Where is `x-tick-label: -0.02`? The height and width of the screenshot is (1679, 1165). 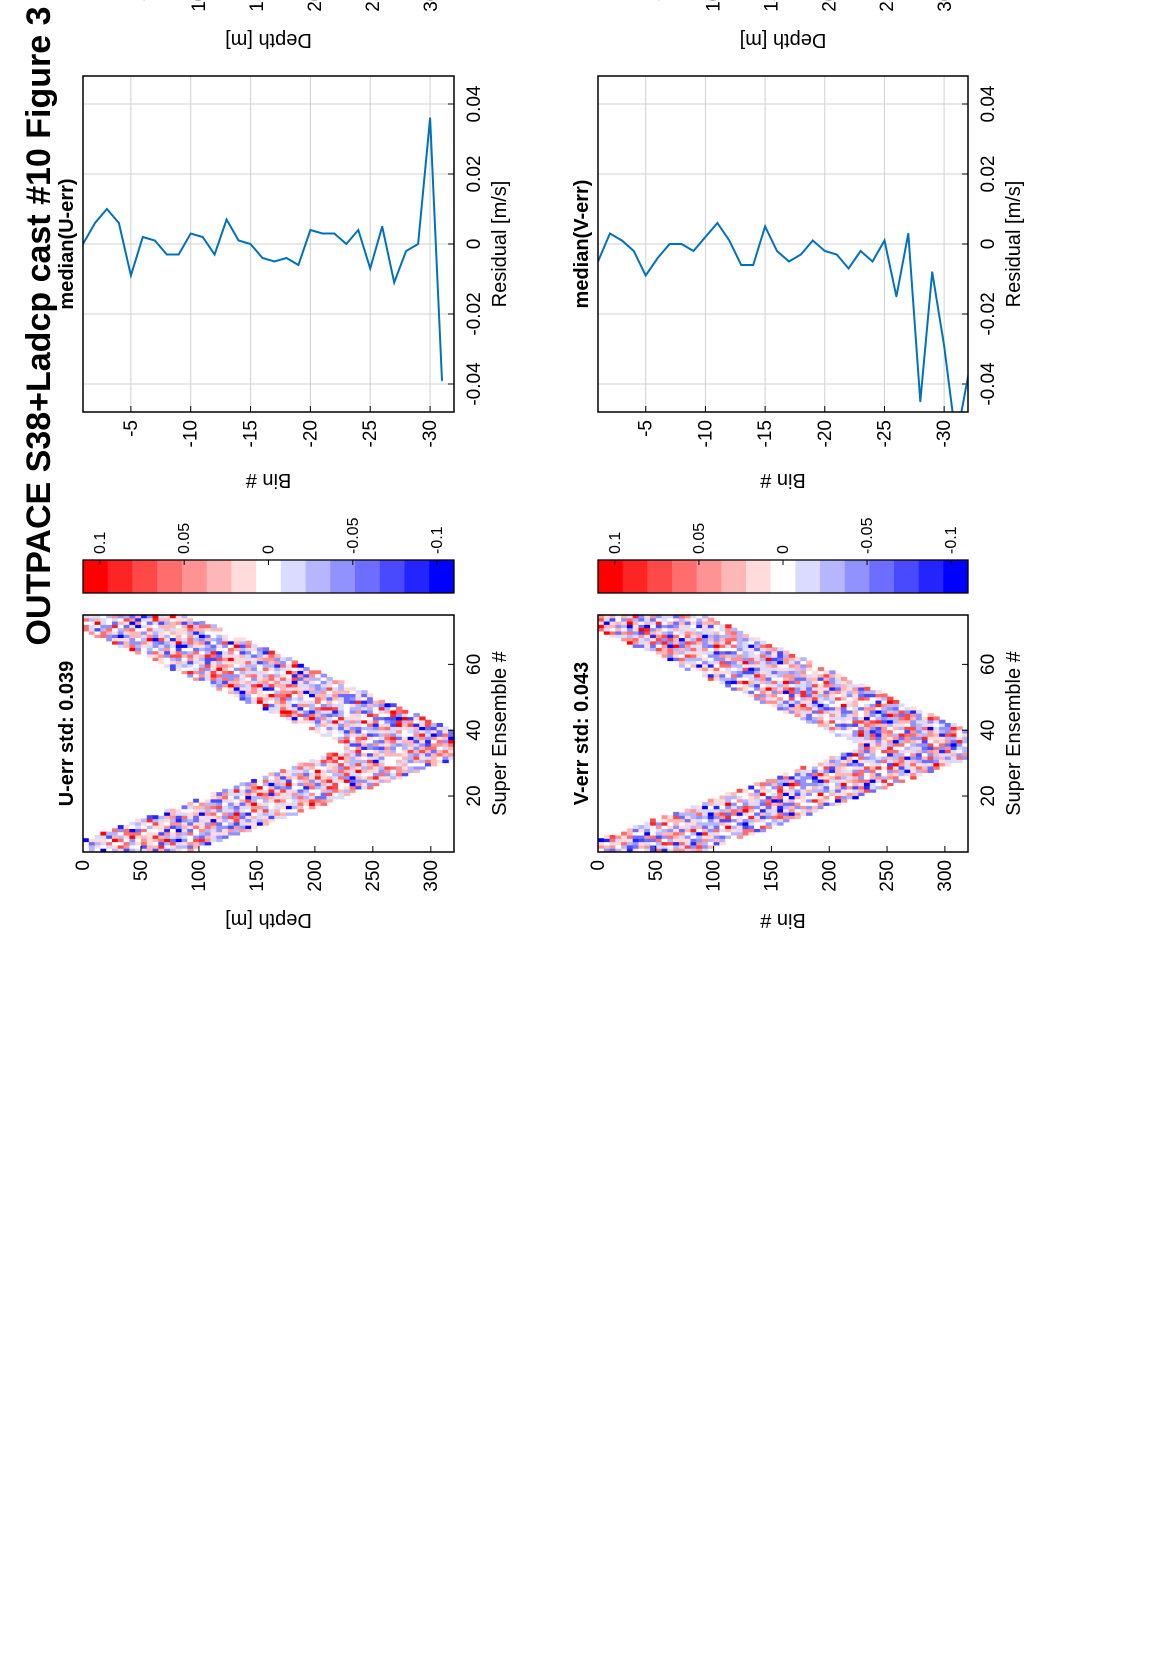
x-tick-label: -0.02 is located at coordinates (474, 313).